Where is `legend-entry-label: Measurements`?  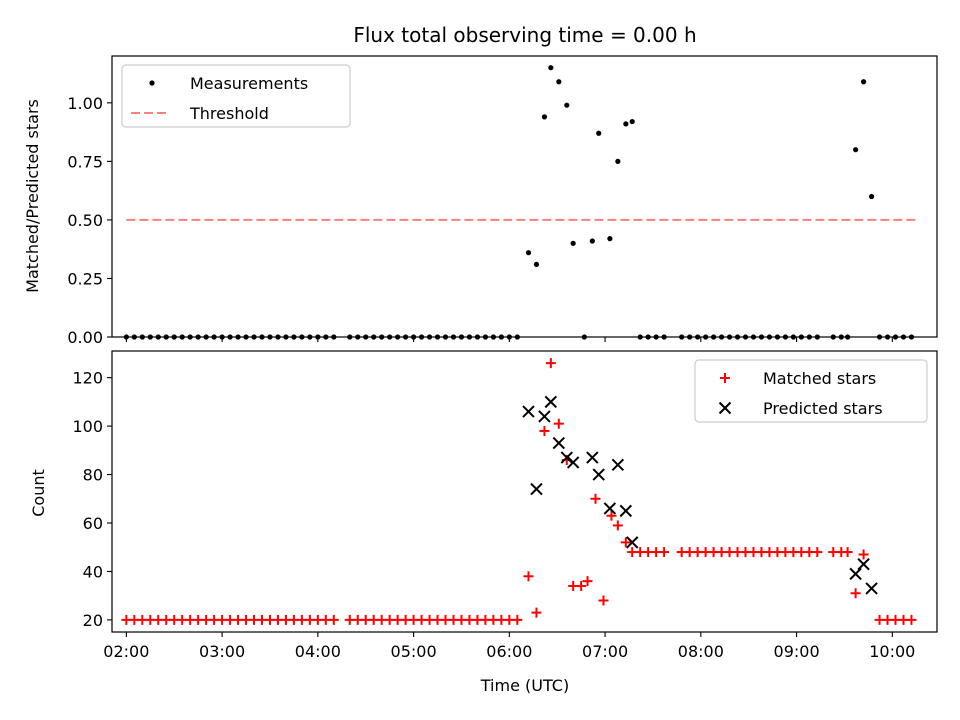 legend-entry-label: Measurements is located at coordinates (249, 83).